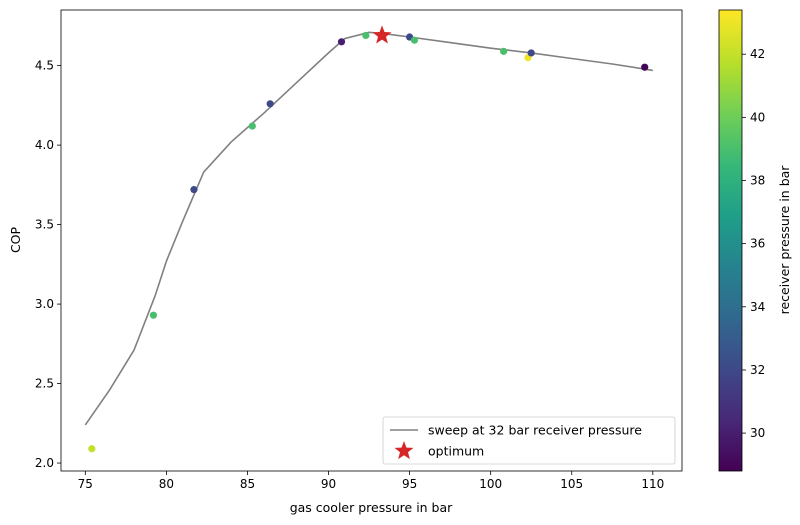  What do you see at coordinates (730, 240) in the screenshot?
I see `colorbar` at bounding box center [730, 240].